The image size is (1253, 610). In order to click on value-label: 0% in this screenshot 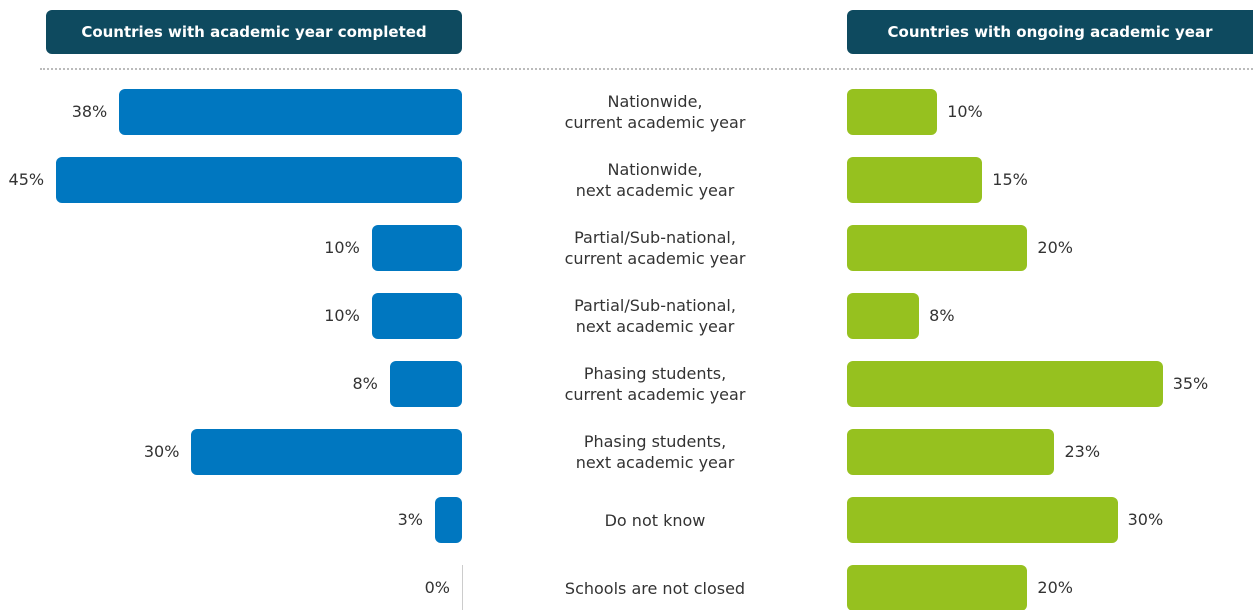, I will do `click(437, 587)`.